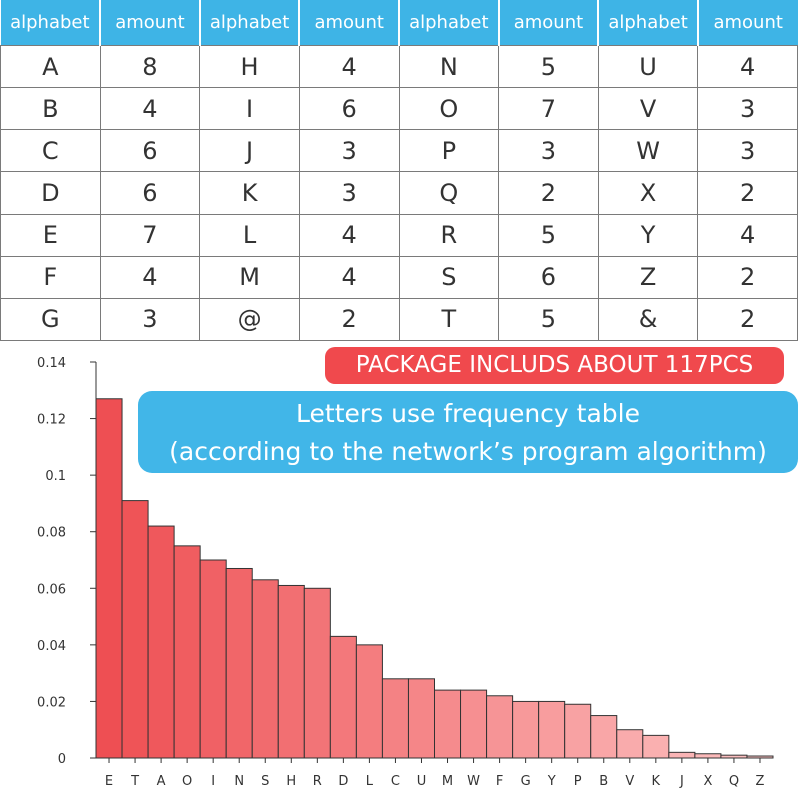 The width and height of the screenshot is (800, 800). I want to click on x-tick-label: Y, so click(551, 781).